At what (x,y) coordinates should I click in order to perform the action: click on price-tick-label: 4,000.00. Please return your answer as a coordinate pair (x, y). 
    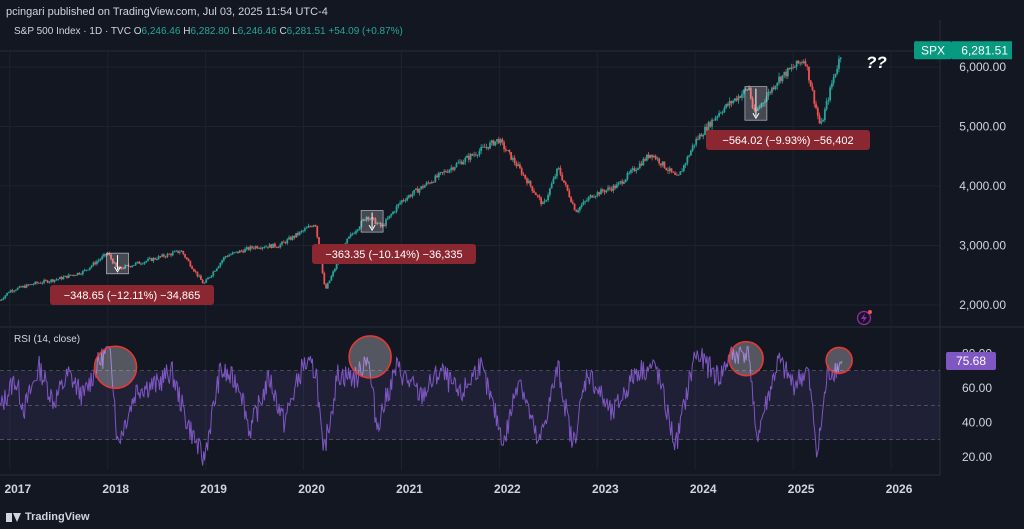
    Looking at the image, I should click on (982, 186).